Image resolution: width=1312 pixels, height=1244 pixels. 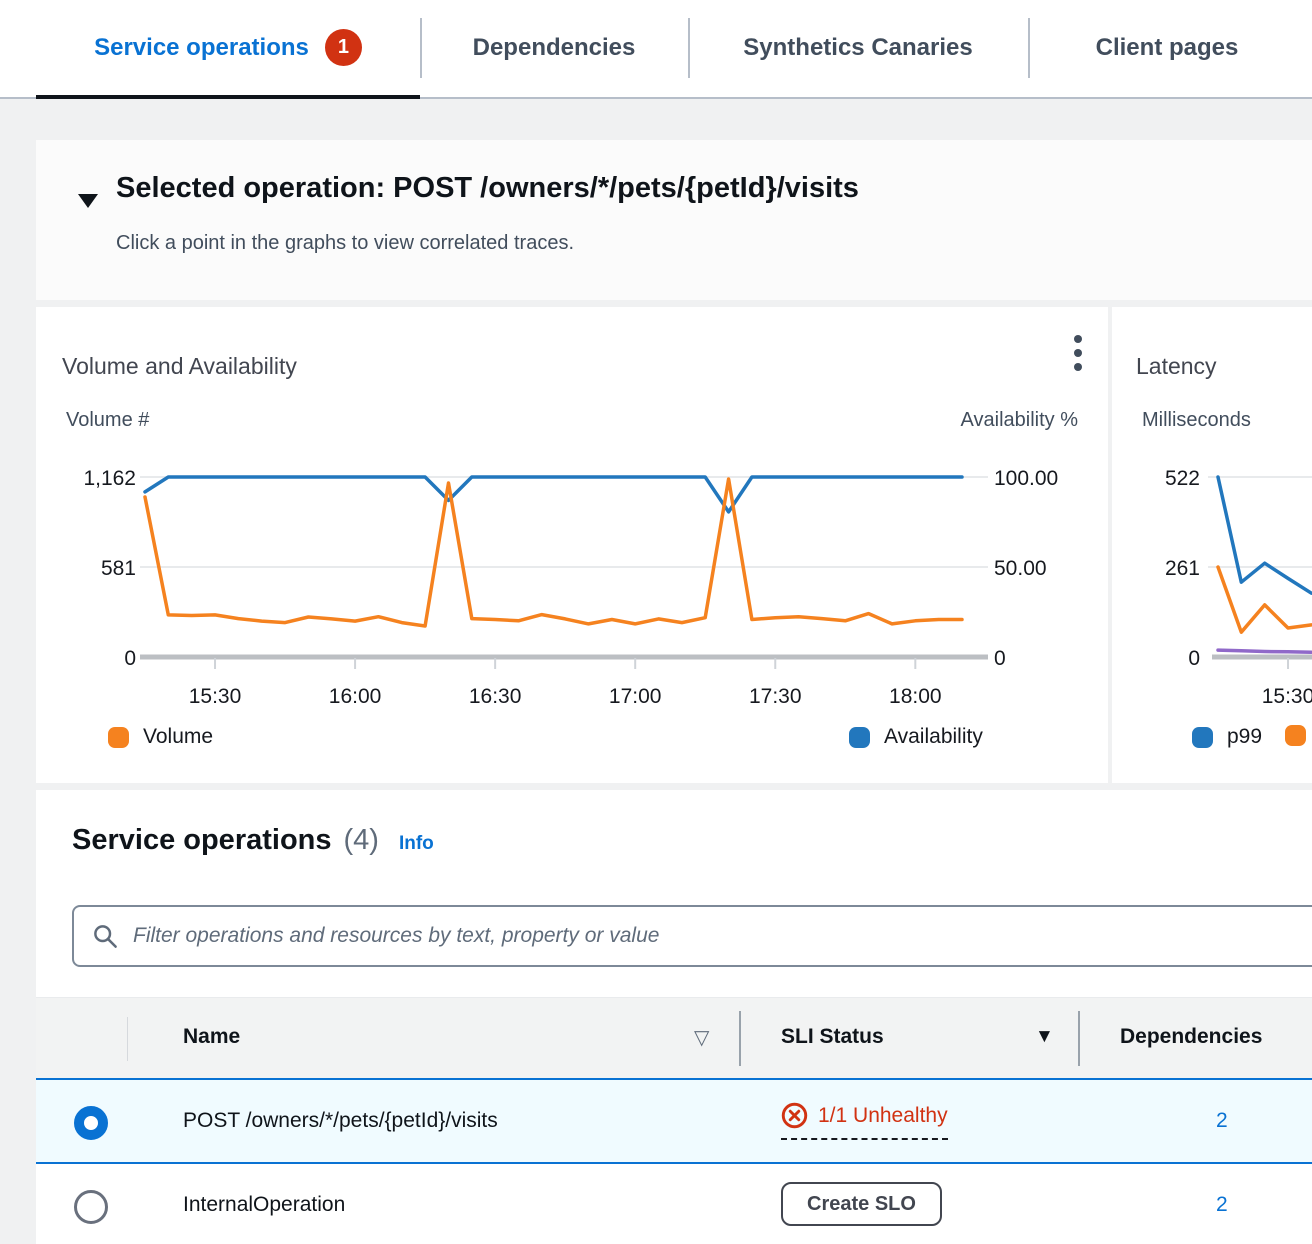 I want to click on left-axis-label: Volume #, so click(x=108, y=420).